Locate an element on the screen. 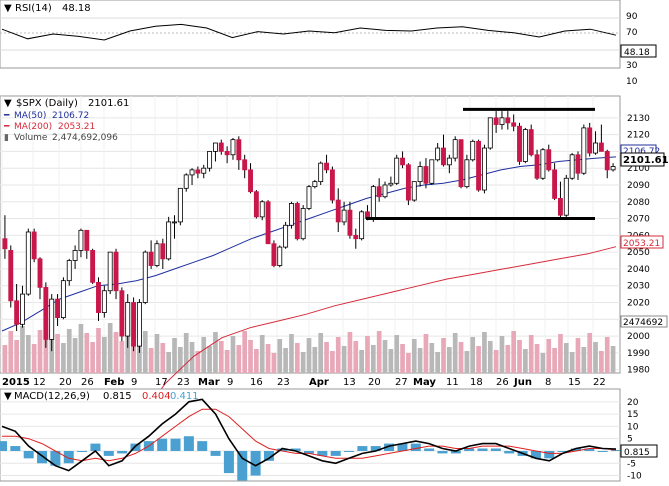 This screenshot has height=486, width=669. rsi-tick-label: 10 is located at coordinates (632, 82).